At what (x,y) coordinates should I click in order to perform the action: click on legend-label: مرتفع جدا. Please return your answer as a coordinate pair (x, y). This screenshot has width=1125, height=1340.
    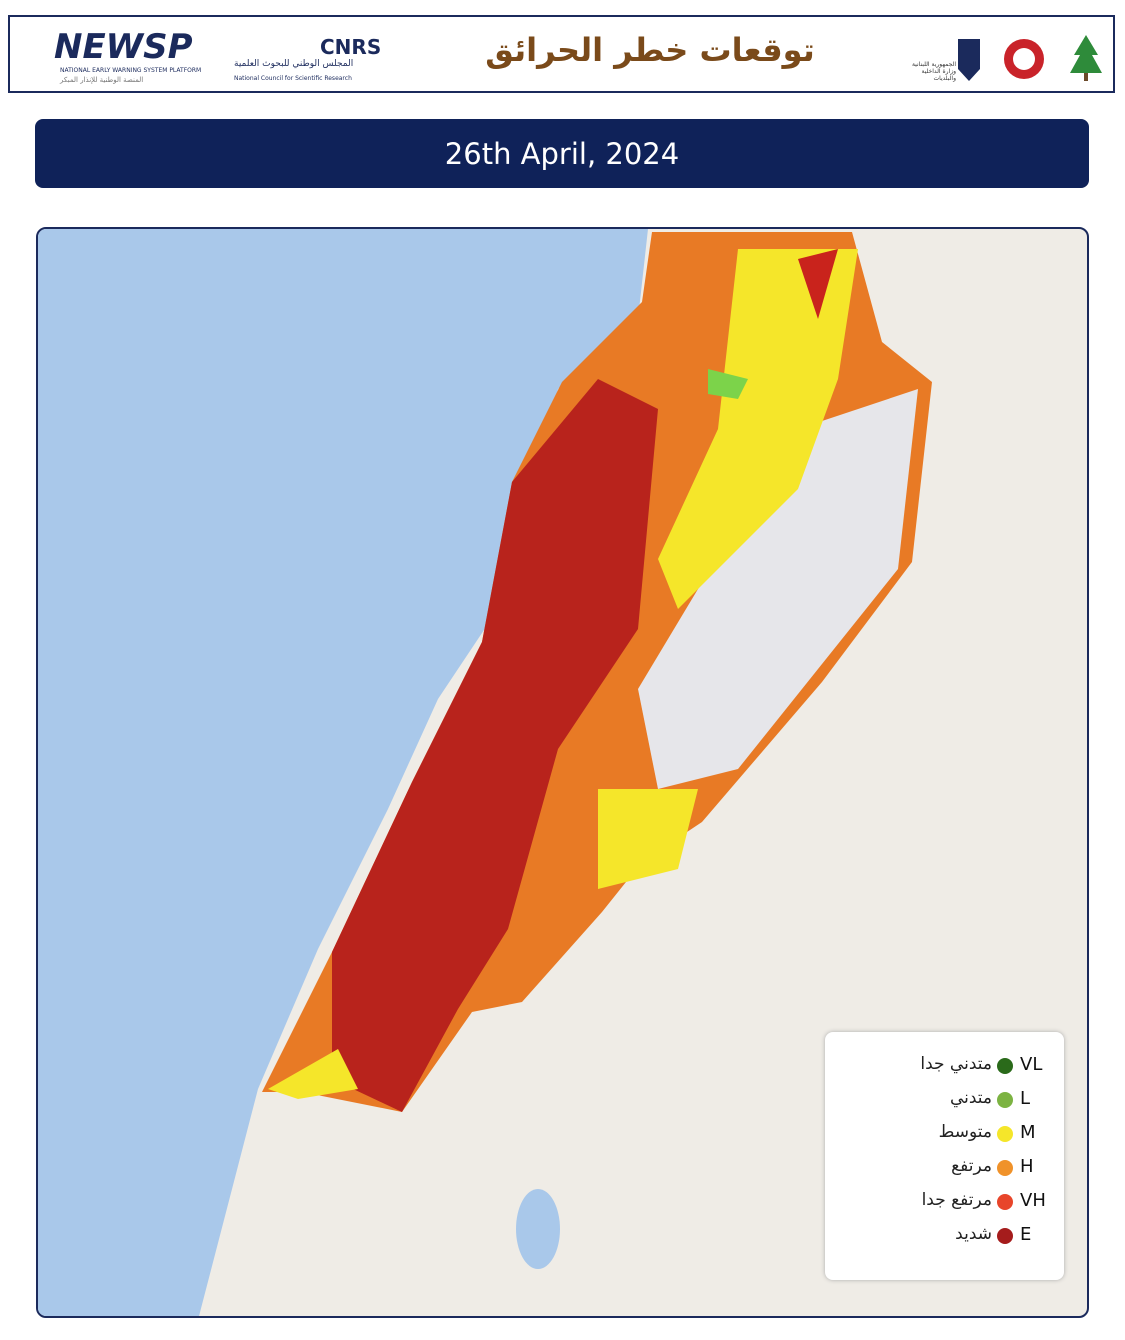
    Looking at the image, I should click on (956, 1200).